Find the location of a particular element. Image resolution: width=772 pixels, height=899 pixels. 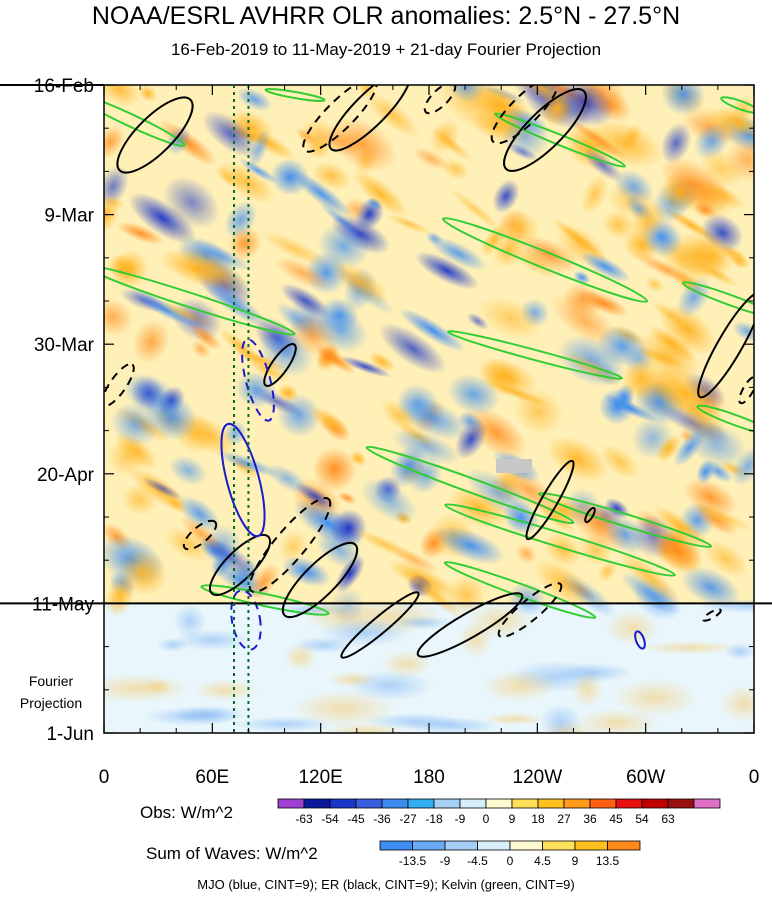

obs-colorbar-tick: 54 is located at coordinates (642, 819).